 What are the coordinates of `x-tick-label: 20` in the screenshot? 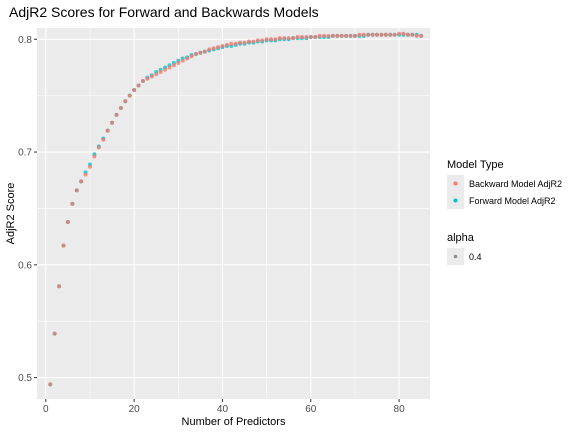 It's located at (135, 409).